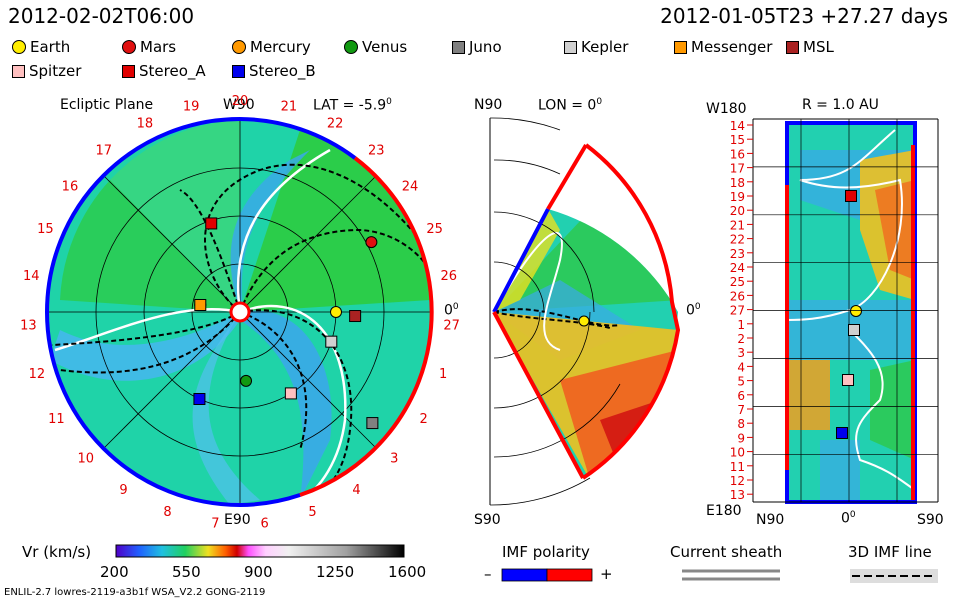 This screenshot has height=600, width=960. What do you see at coordinates (282, 71) in the screenshot?
I see `legend-label: Stereo_B` at bounding box center [282, 71].